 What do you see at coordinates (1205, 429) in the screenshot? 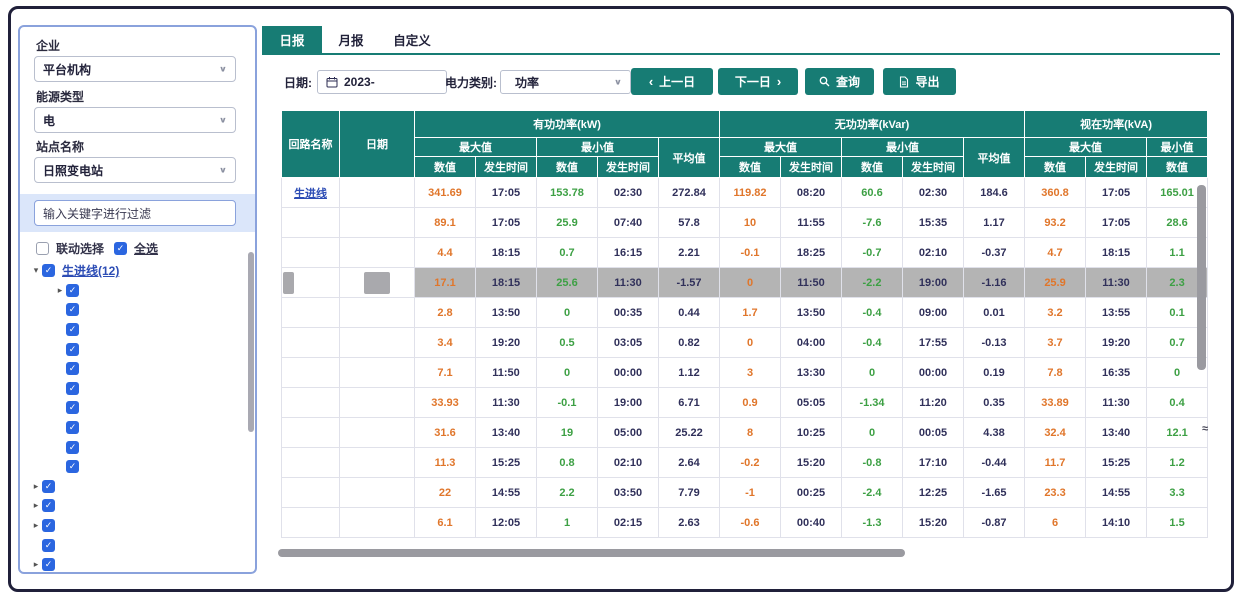
I see `resize-grip-icon: ≈` at bounding box center [1205, 429].